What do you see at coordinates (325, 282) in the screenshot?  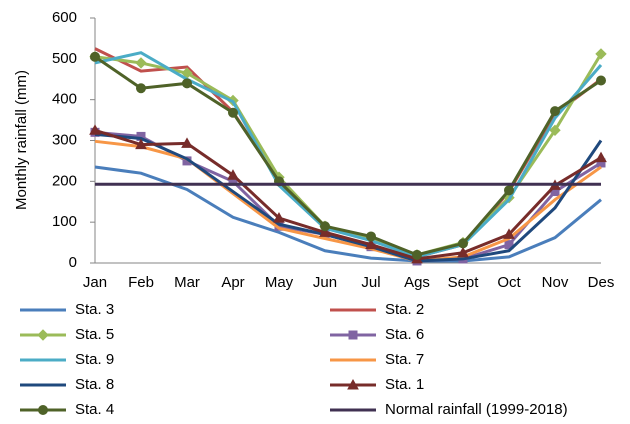 I see `x-tick-label: Jun` at bounding box center [325, 282].